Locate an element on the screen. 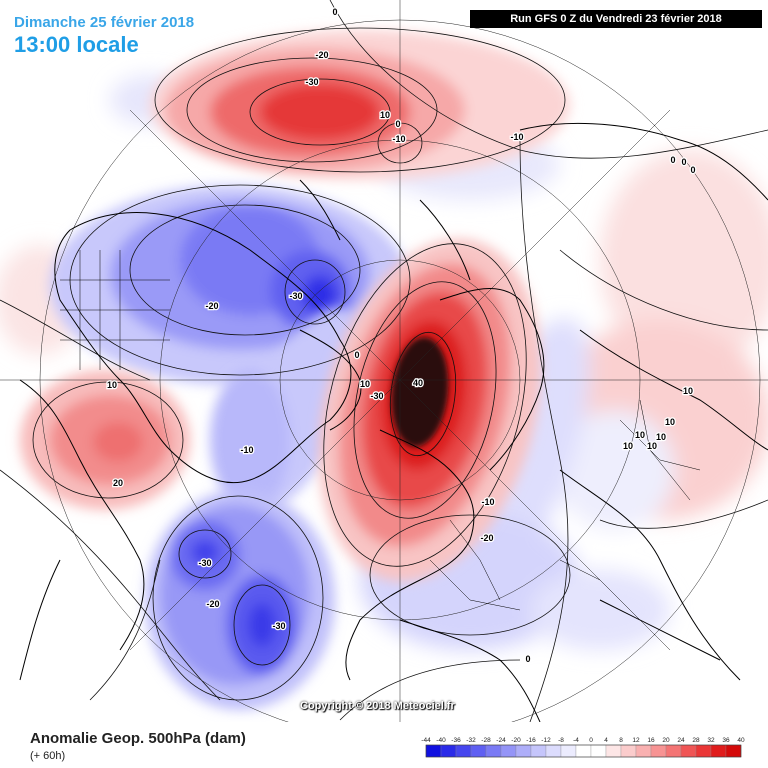 This screenshot has width=768, height=768. contour-label: 20 is located at coordinates (118, 483).